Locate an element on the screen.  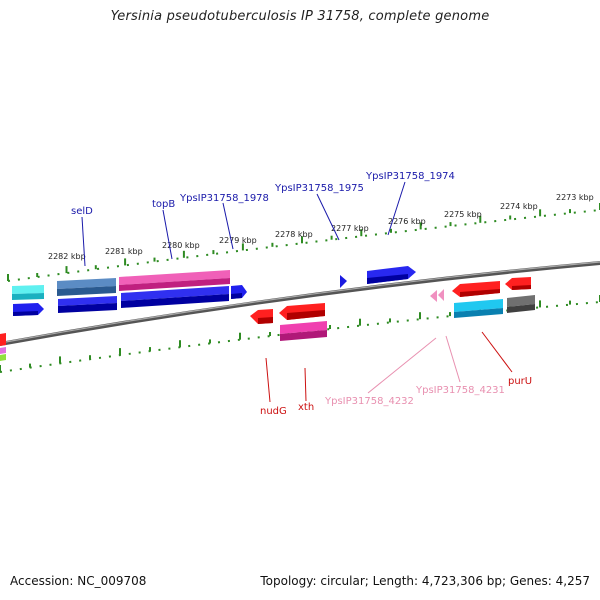
gene-label-ypsip31758-4231: YpsIP31758_4231 is located at coordinates (460, 390).